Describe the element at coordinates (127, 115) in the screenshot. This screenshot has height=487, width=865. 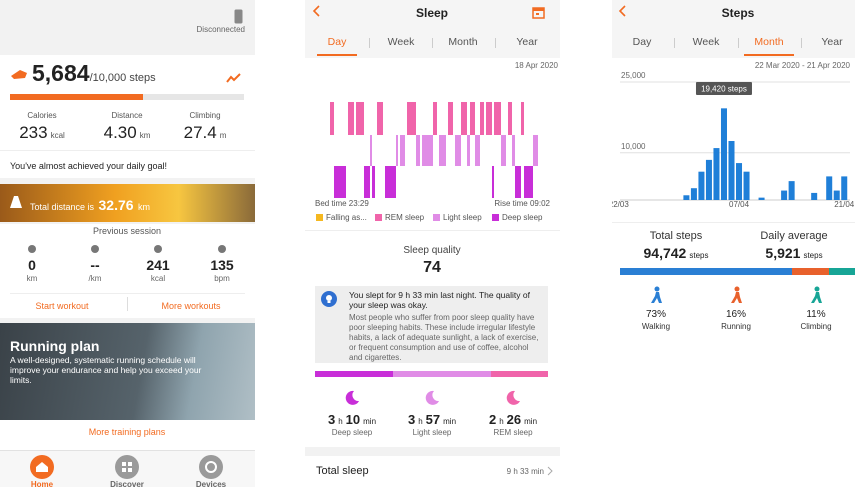
I see `stat-label: Distance` at that location.